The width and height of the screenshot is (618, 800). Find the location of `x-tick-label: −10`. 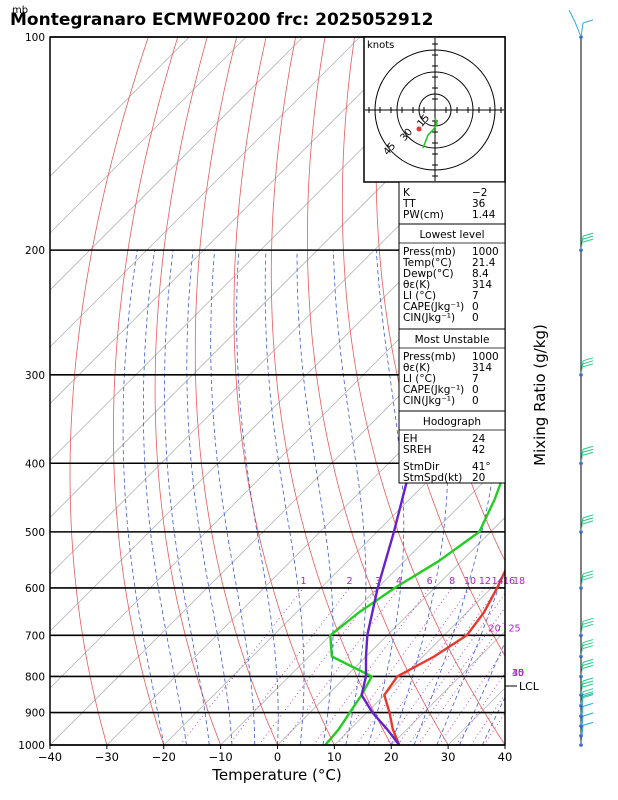

x-tick-label: −10 is located at coordinates (220, 757).